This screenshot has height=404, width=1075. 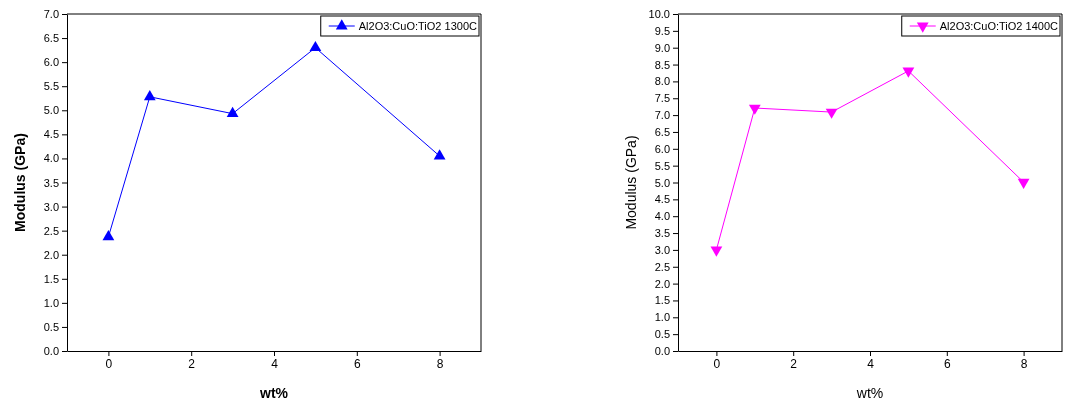 What do you see at coordinates (662, 30) in the screenshot?
I see `y-tick-label: 9.5` at bounding box center [662, 30].